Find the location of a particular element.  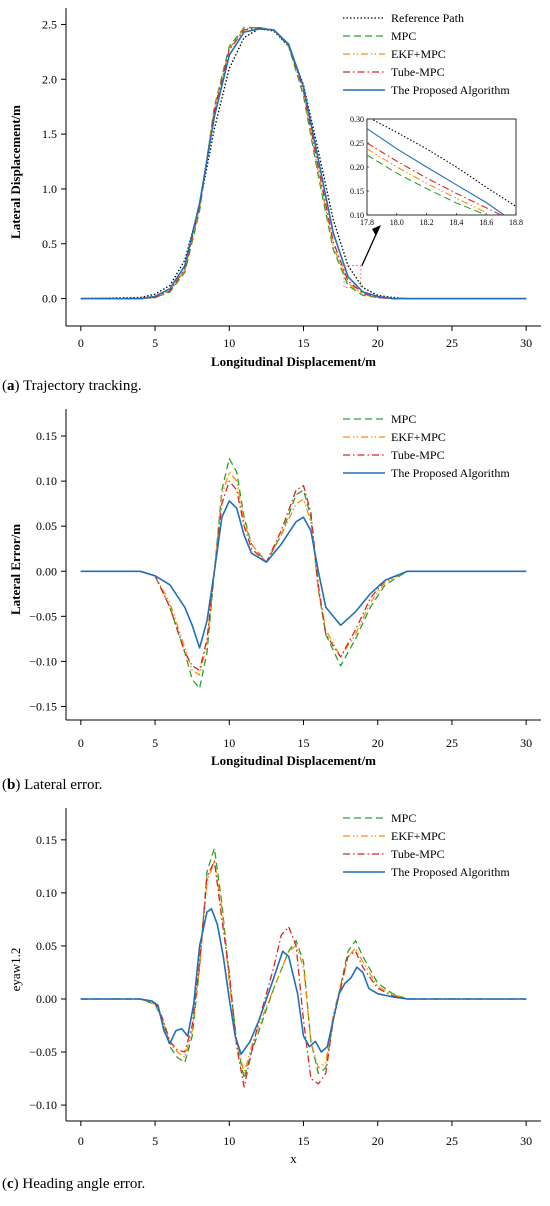

inset-y-tick-label: 0.30 is located at coordinates (357, 119).